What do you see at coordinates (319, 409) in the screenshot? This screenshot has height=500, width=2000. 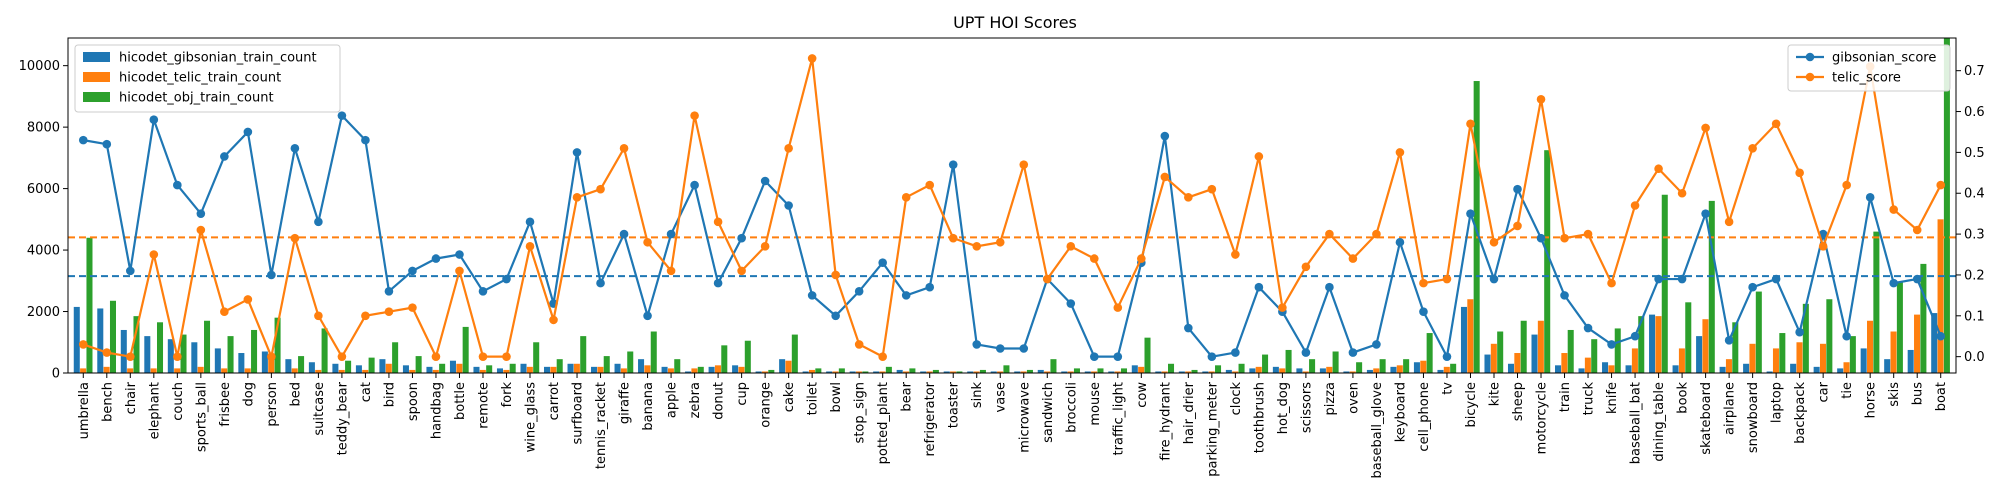 I see `x-tick-label: suitcase` at bounding box center [319, 409].